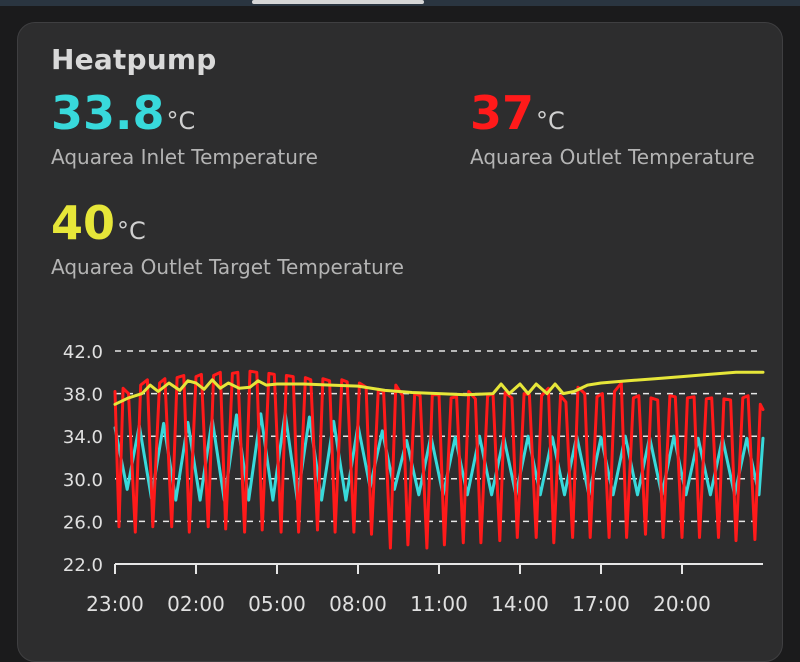 The height and width of the screenshot is (662, 800). I want to click on x-tick-label: 20:00, so click(682, 604).